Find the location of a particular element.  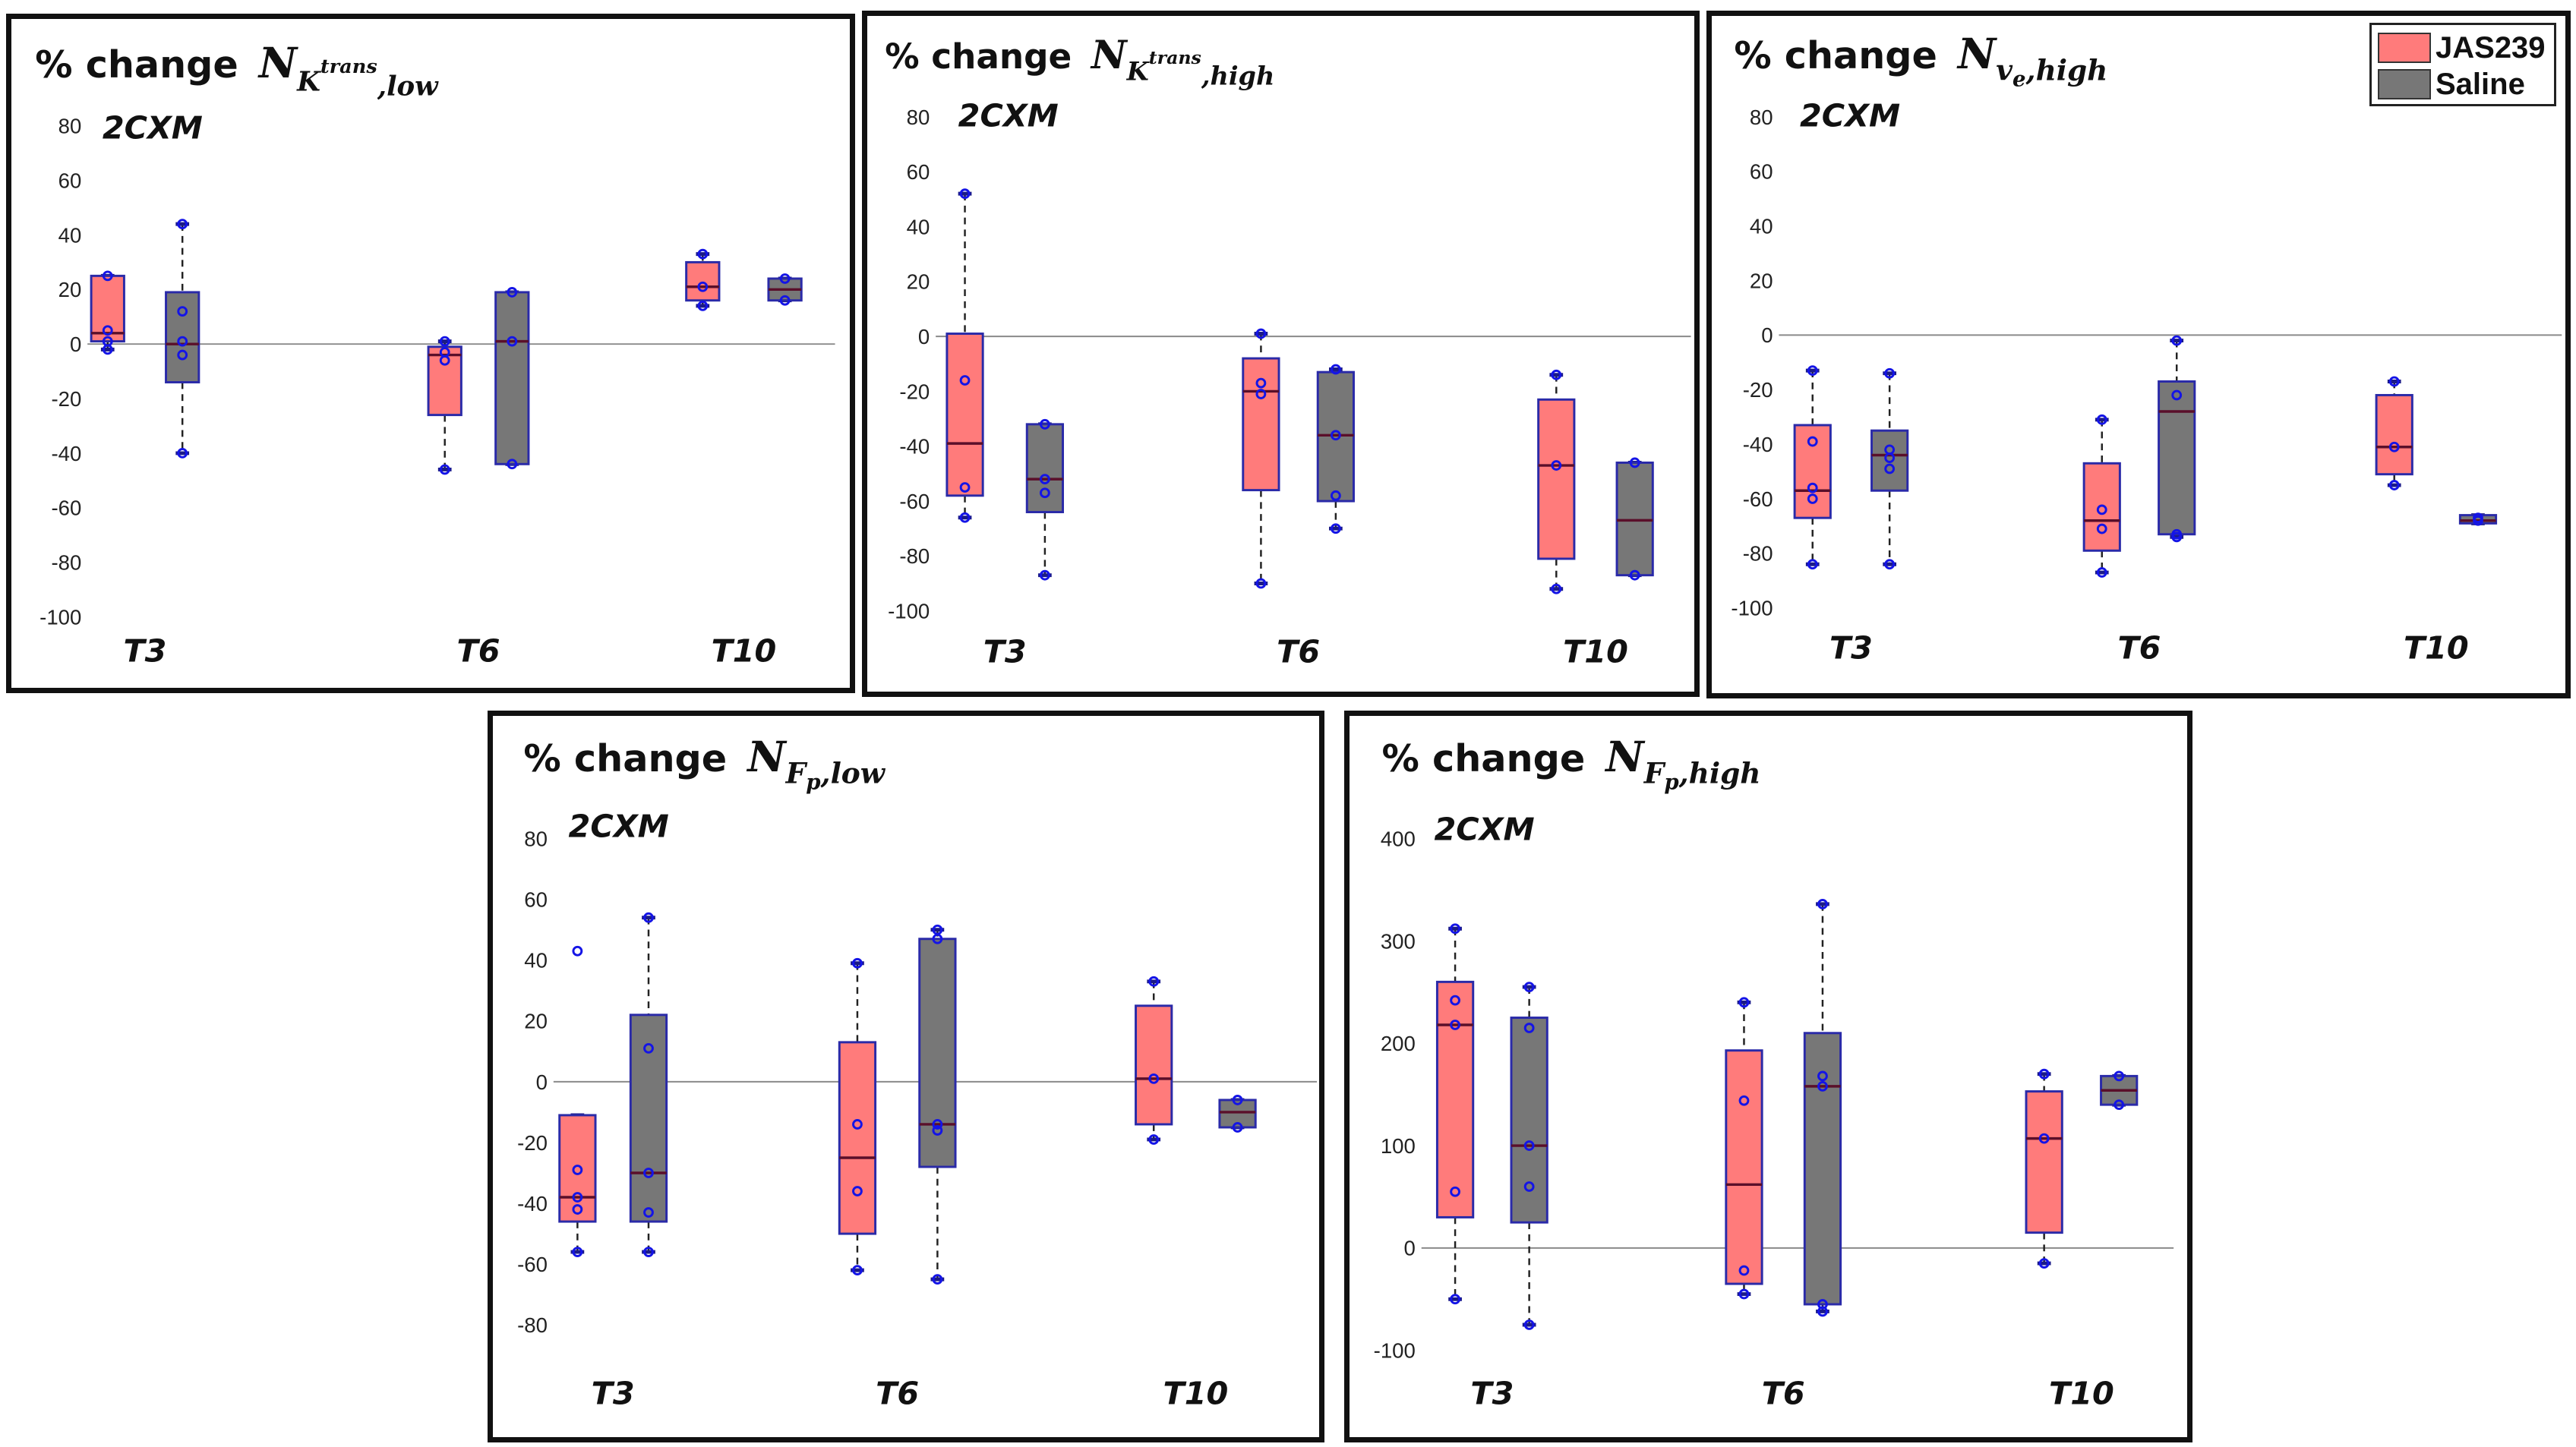

category-label-t6: T6 is located at coordinates (1783, 1394).